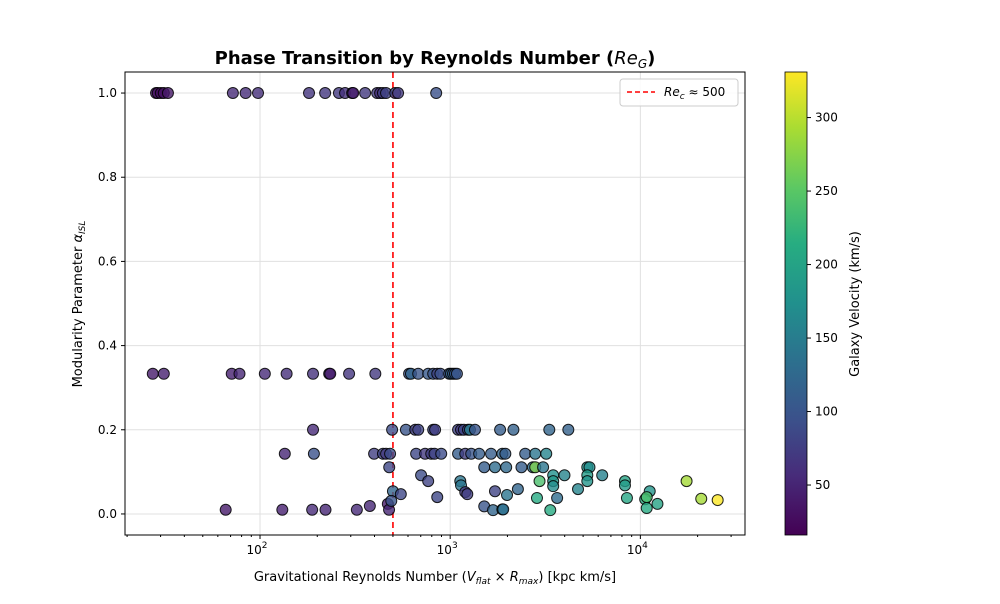 The width and height of the screenshot is (1000, 604). What do you see at coordinates (79, 304) in the screenshot?
I see `y-axis-label: Modularity Parameter αISL` at bounding box center [79, 304].